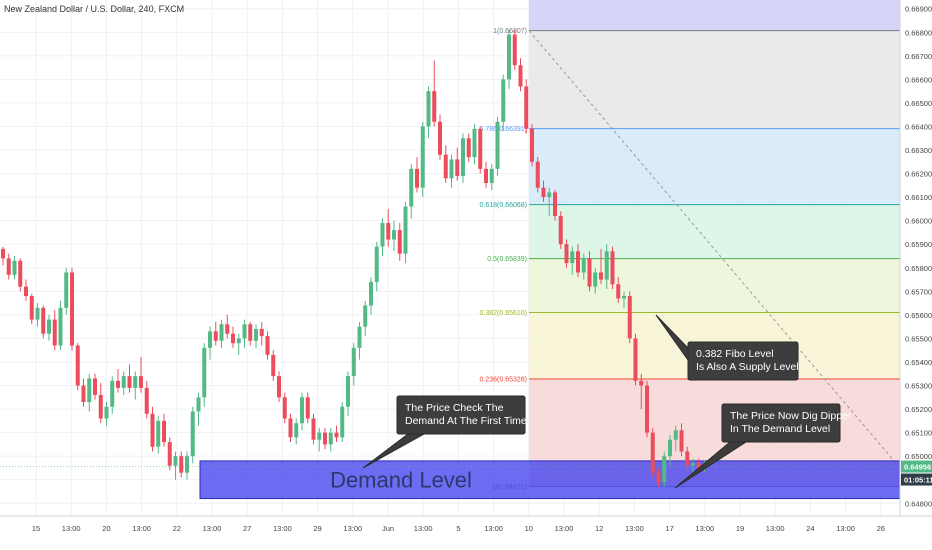  I want to click on countdown-tag, so click(916, 479).